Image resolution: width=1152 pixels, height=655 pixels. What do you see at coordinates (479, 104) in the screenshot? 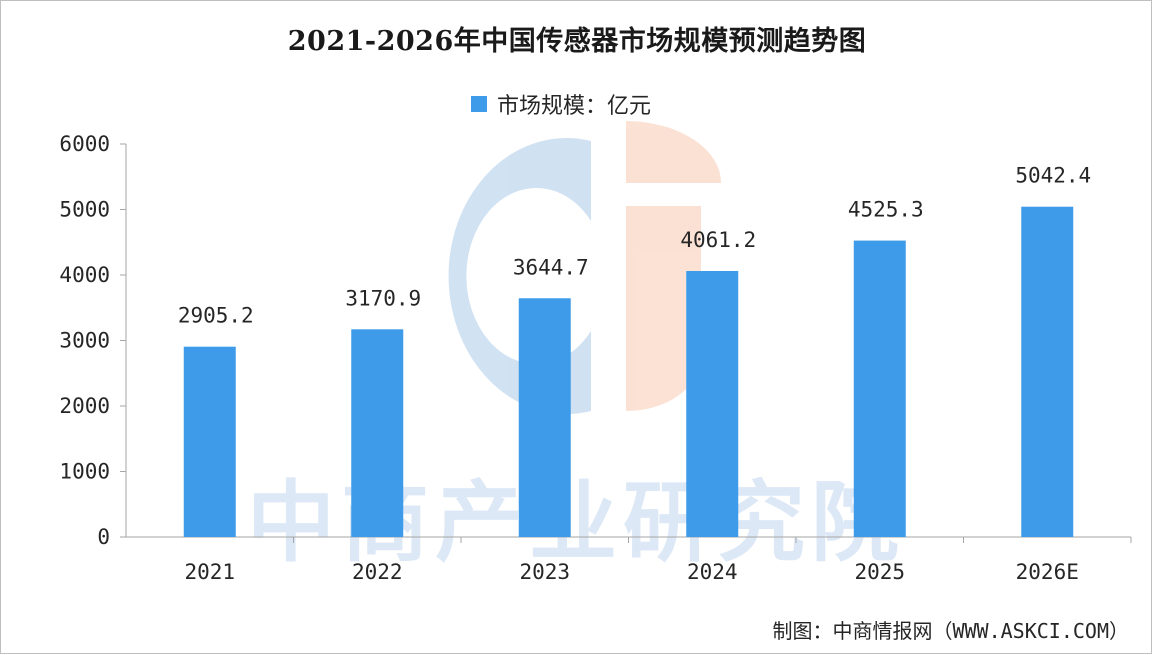
I see `legend-swatch` at bounding box center [479, 104].